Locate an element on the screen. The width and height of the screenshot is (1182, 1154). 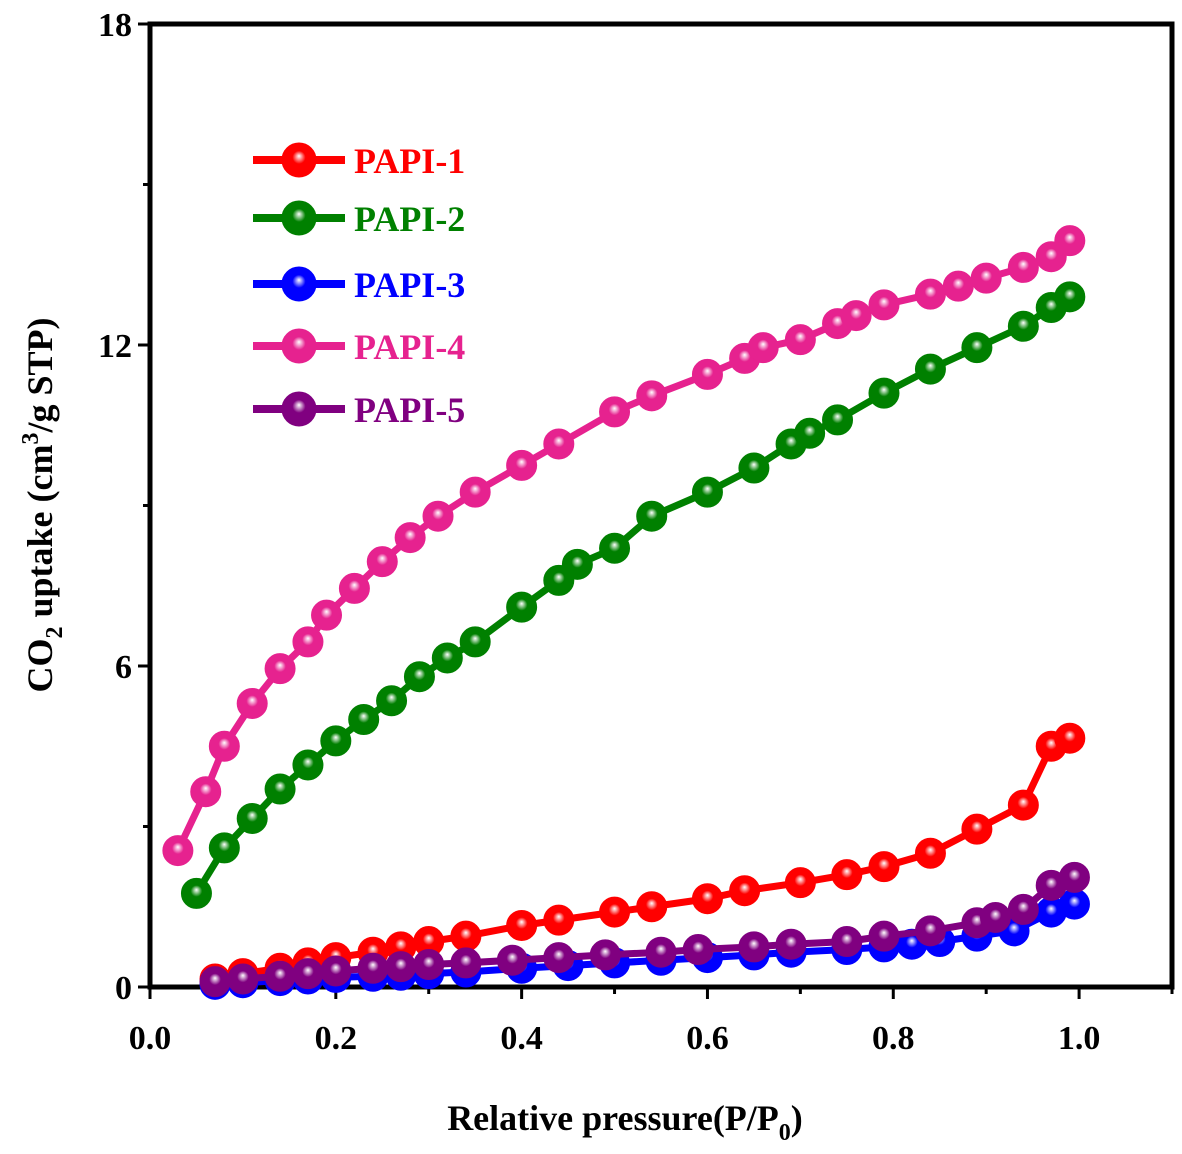
legend-label: PAPI-2 is located at coordinates (409, 219).